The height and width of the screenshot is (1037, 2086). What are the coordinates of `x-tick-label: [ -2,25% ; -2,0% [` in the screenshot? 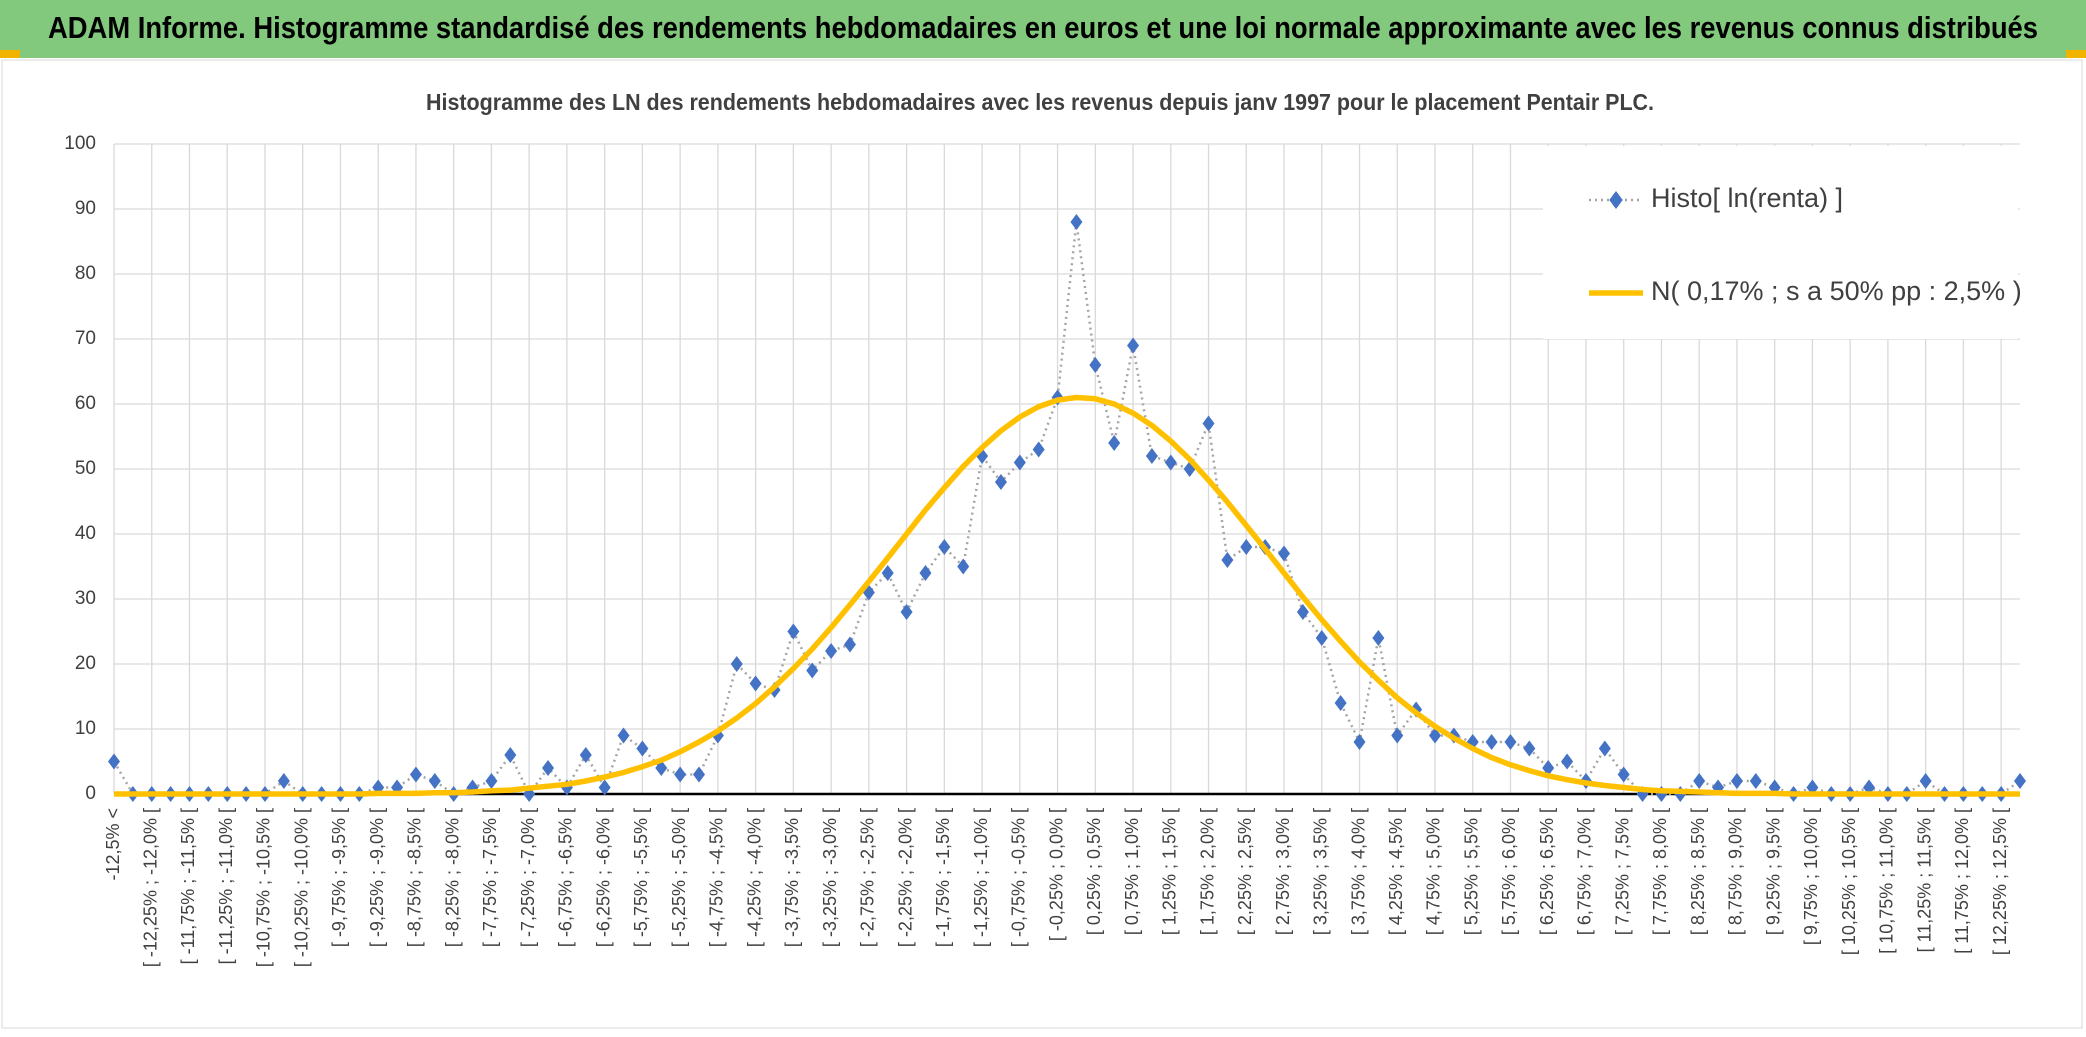 It's located at (905, 877).